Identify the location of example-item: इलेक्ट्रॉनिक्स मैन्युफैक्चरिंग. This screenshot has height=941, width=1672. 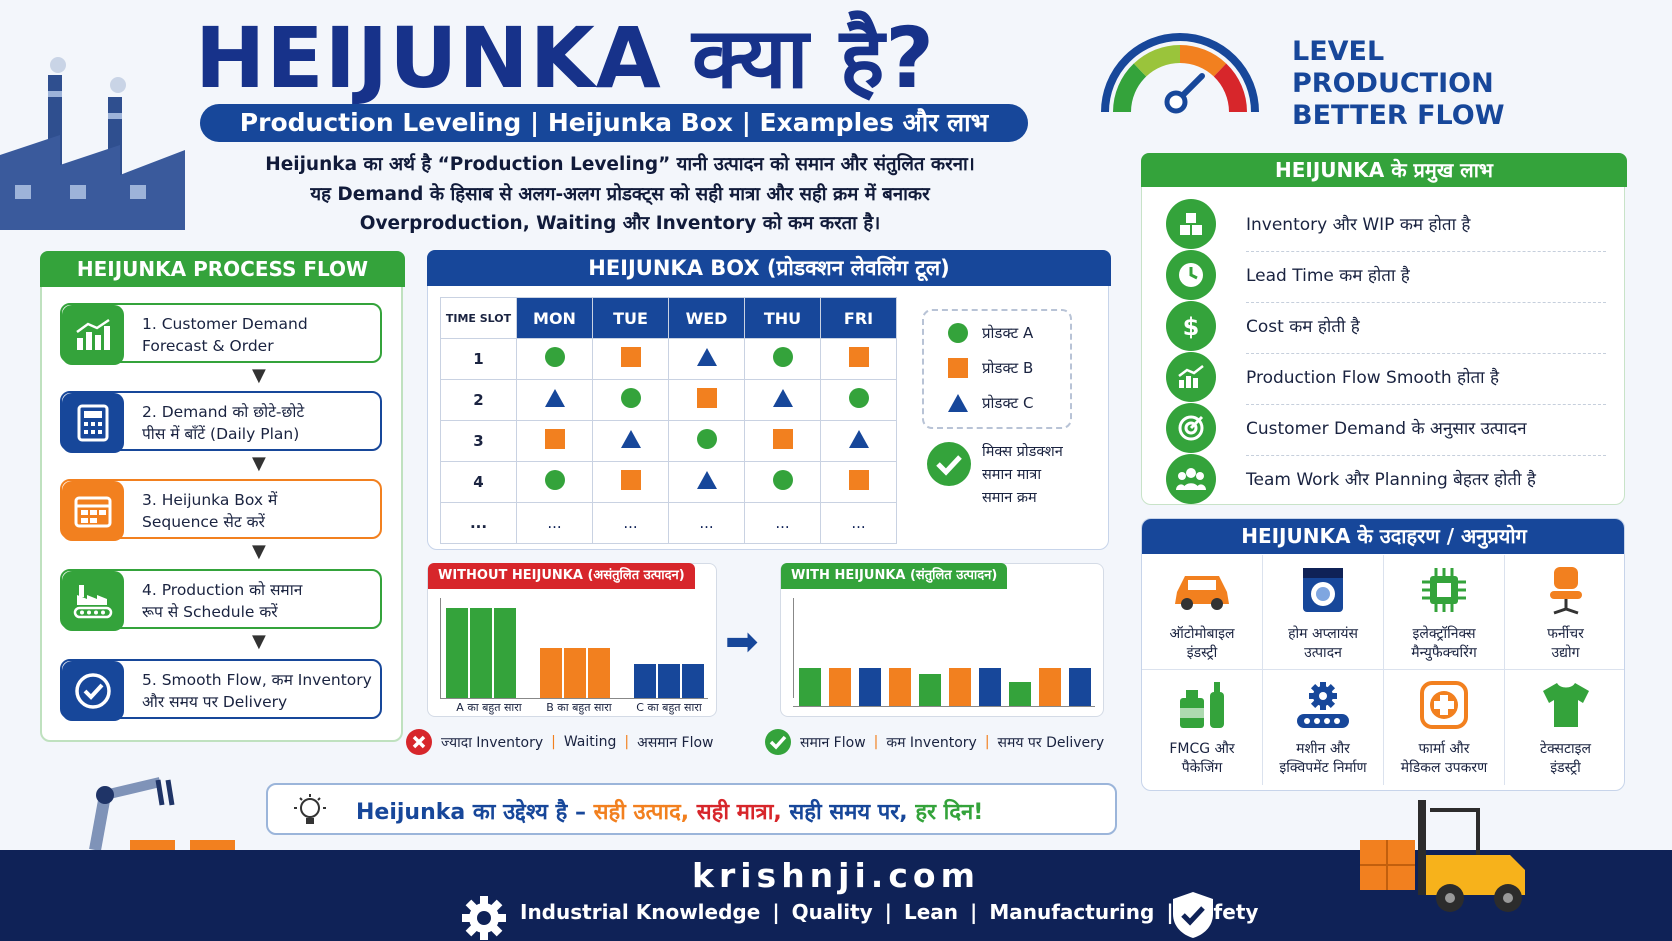
(1444, 612).